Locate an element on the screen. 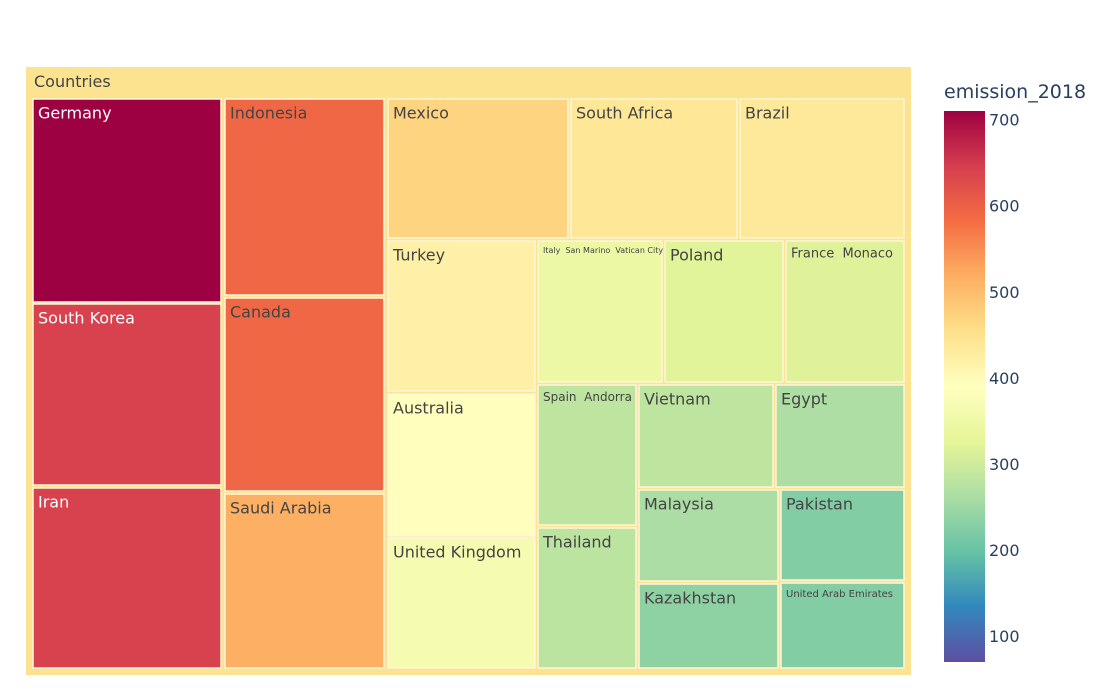  treemap-tile: Pakistan is located at coordinates (842, 535).